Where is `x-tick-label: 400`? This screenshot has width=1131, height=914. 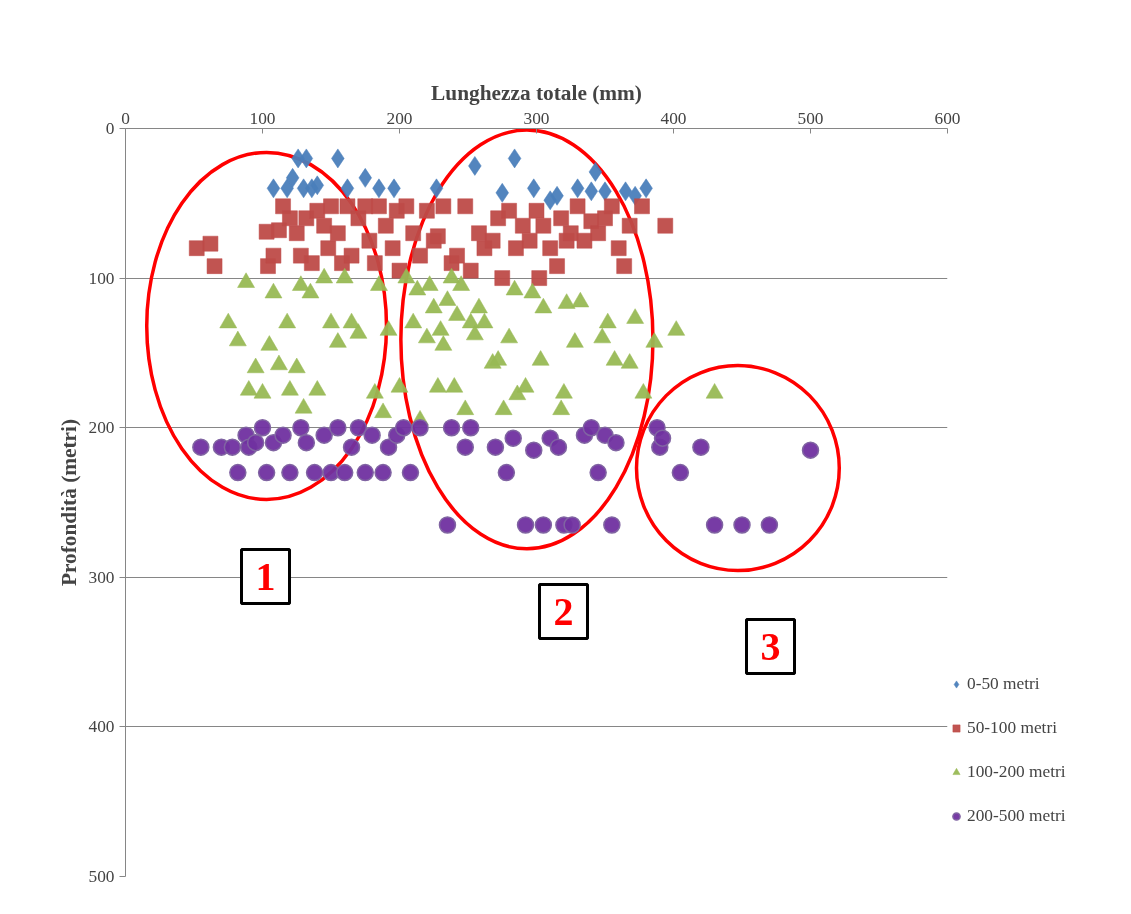 x-tick-label: 400 is located at coordinates (673, 118).